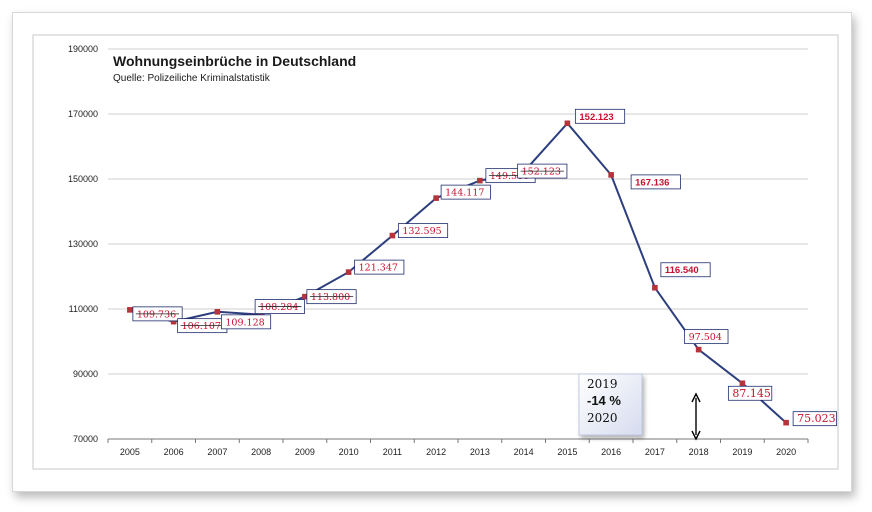 The image size is (872, 512). I want to click on x-tick-label: 2015, so click(567, 452).